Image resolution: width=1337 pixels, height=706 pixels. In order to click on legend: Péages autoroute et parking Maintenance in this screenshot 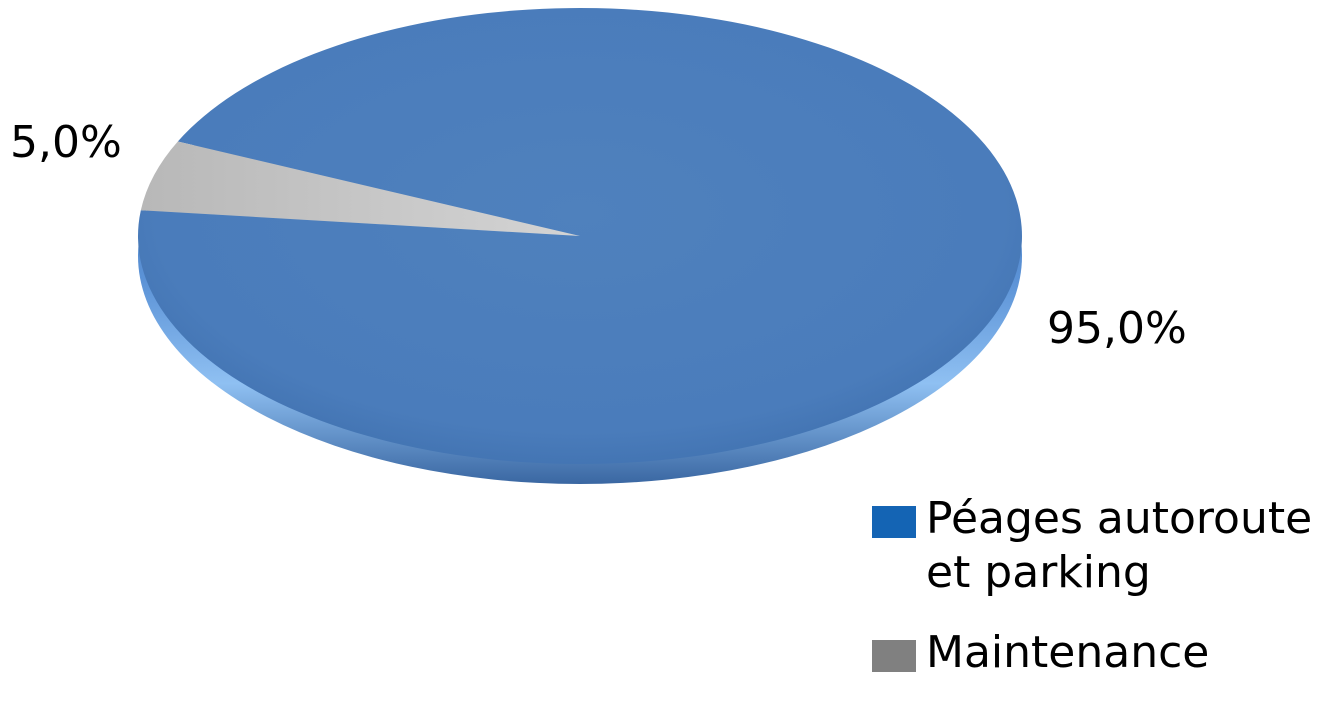, I will do `click(1102, 599)`.